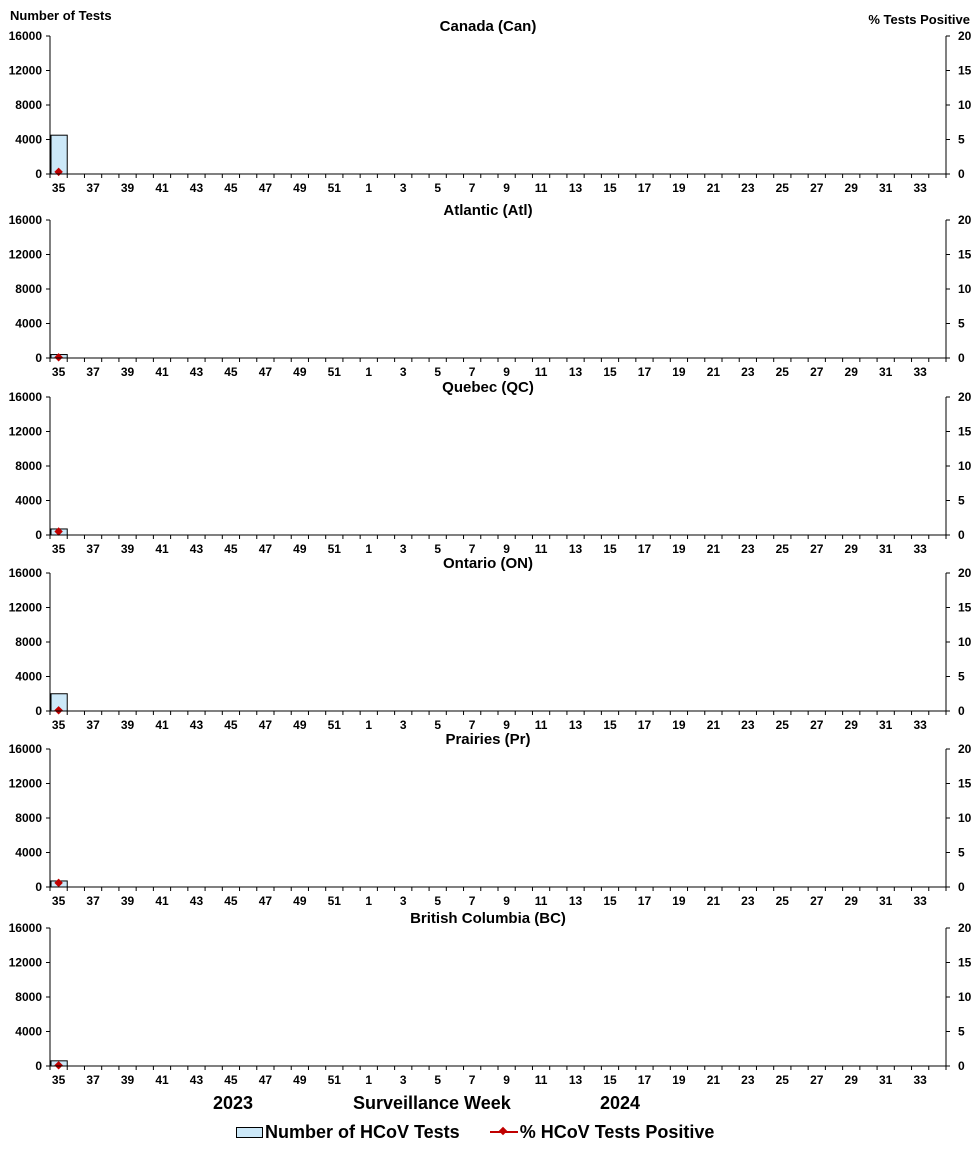  What do you see at coordinates (249, 1132) in the screenshot?
I see `legend-swatch-tests` at bounding box center [249, 1132].